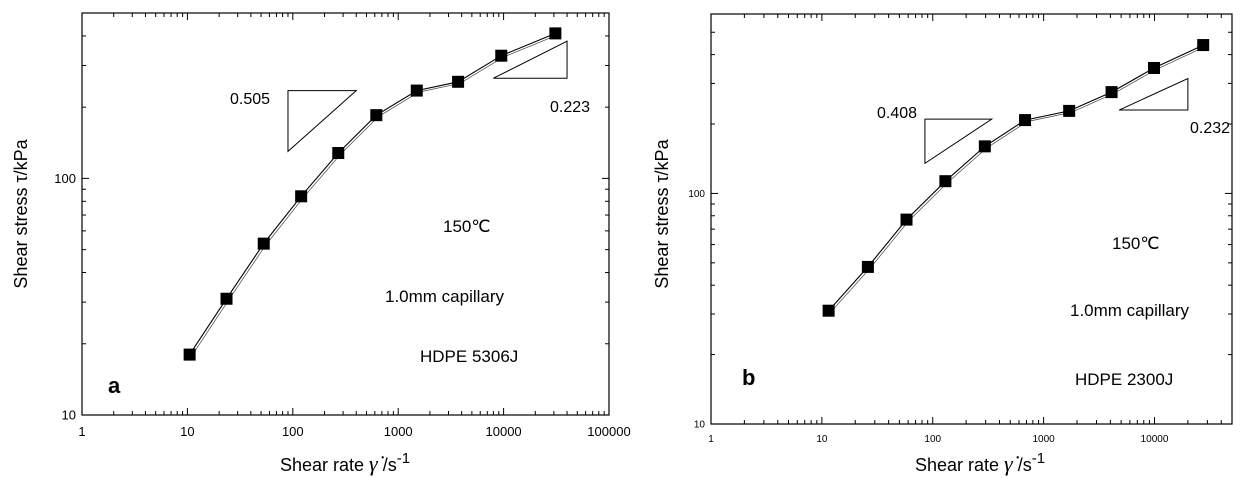 The width and height of the screenshot is (1244, 478). Describe the element at coordinates (1124, 379) in the screenshot. I see `annotation-text: HDPE 2300J` at that location.